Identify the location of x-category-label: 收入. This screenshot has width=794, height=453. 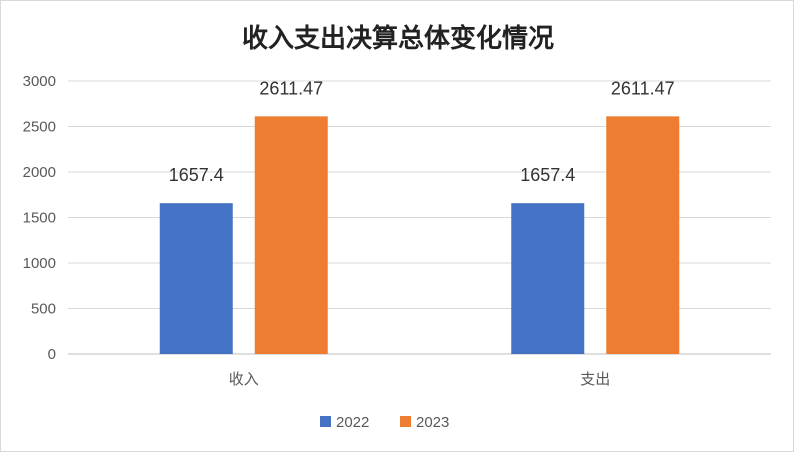
(244, 379).